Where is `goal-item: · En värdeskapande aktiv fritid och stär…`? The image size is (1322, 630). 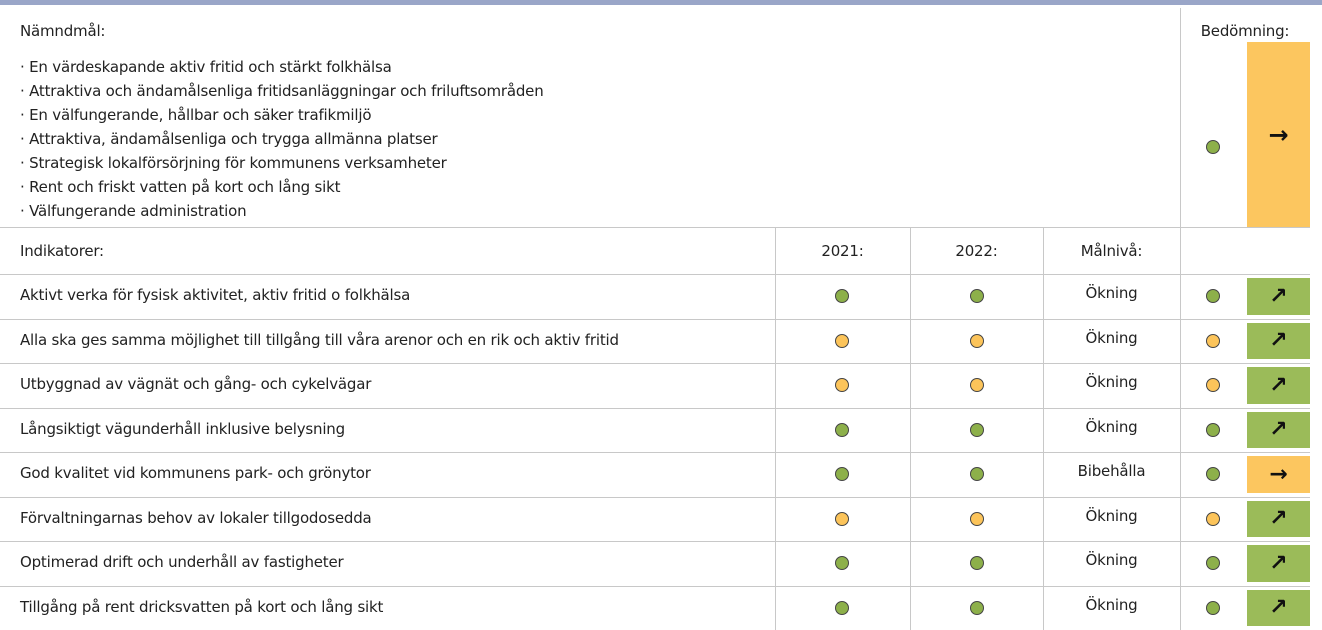
goal-item: · En värdeskapande aktiv fritid och stär… is located at coordinates (206, 67).